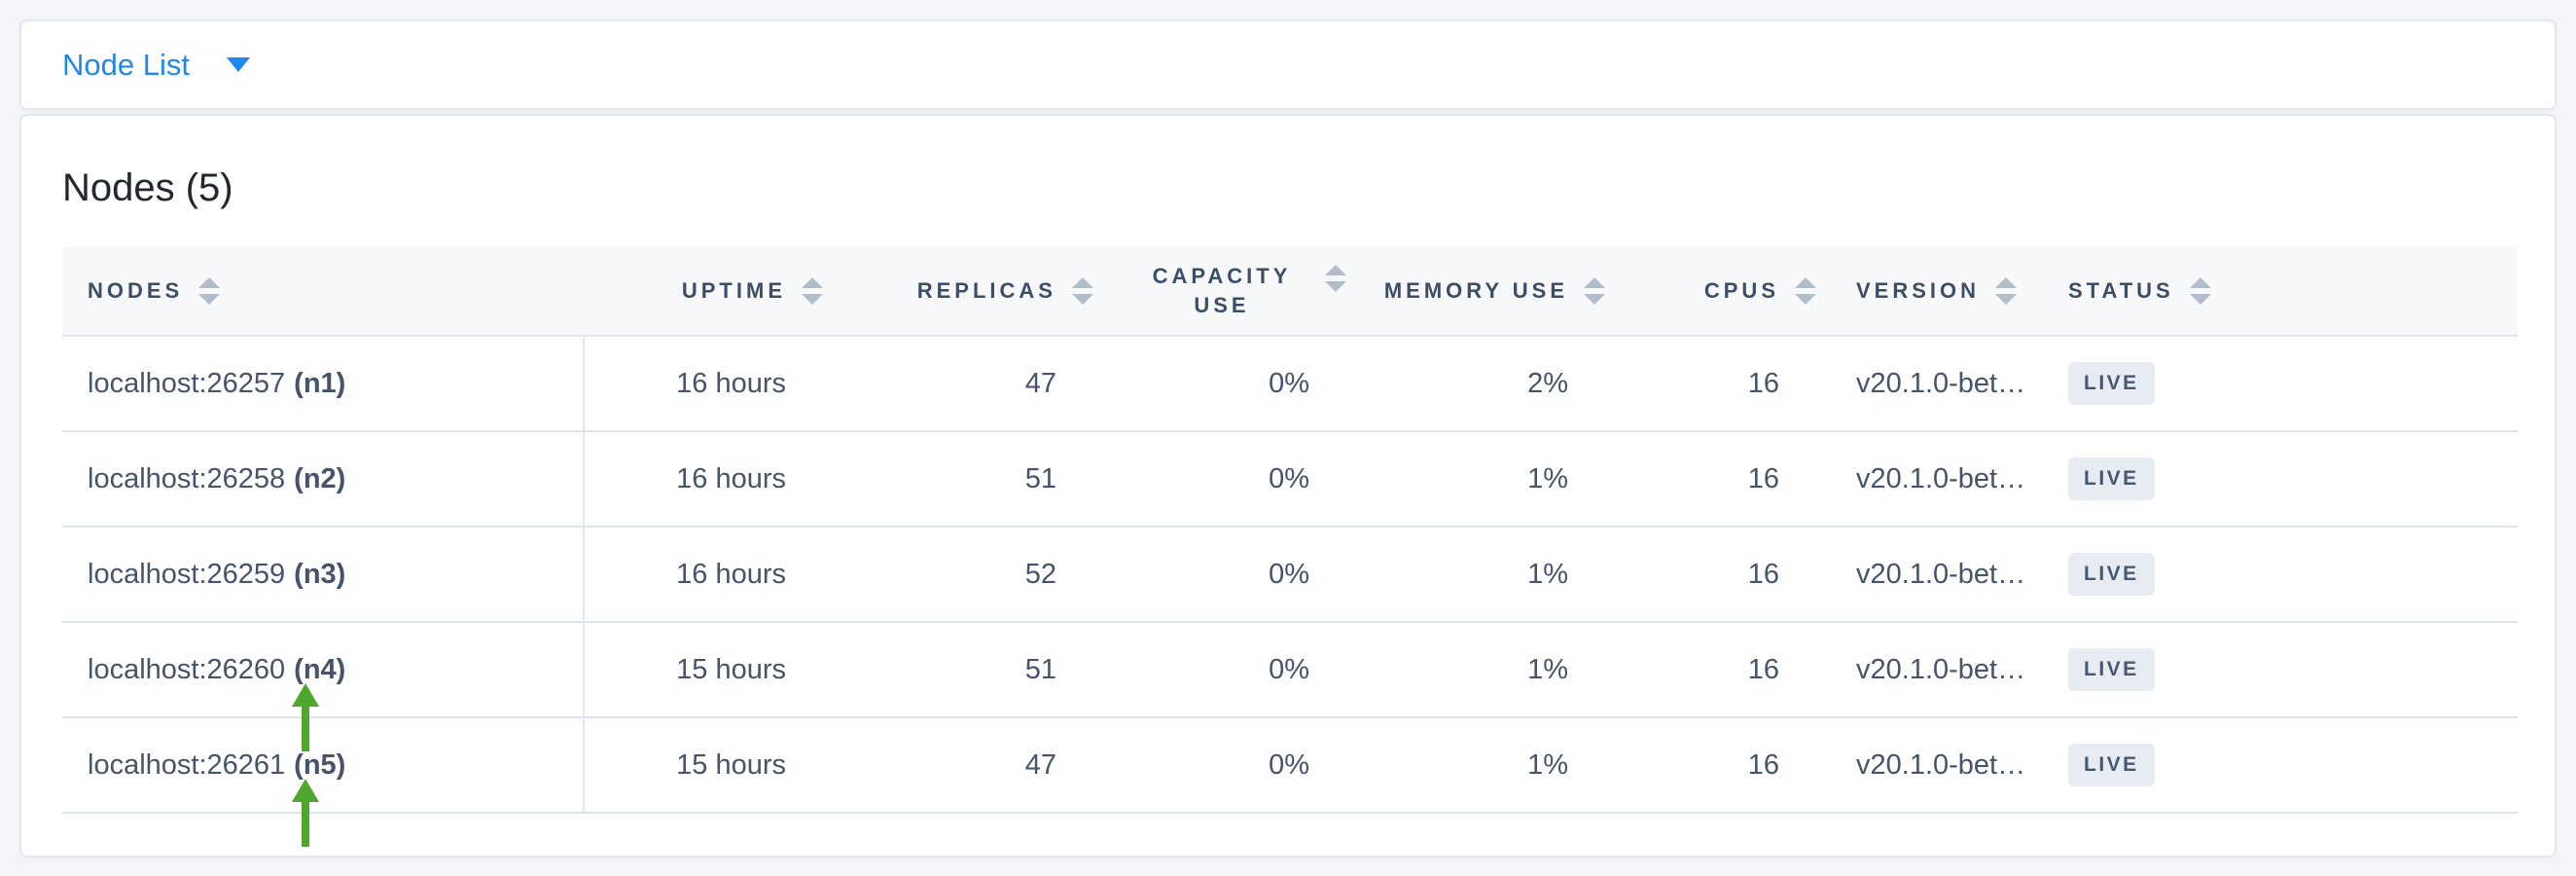  What do you see at coordinates (323, 687) in the screenshot?
I see `node-cell: localhost:26260 (n4)` at bounding box center [323, 687].